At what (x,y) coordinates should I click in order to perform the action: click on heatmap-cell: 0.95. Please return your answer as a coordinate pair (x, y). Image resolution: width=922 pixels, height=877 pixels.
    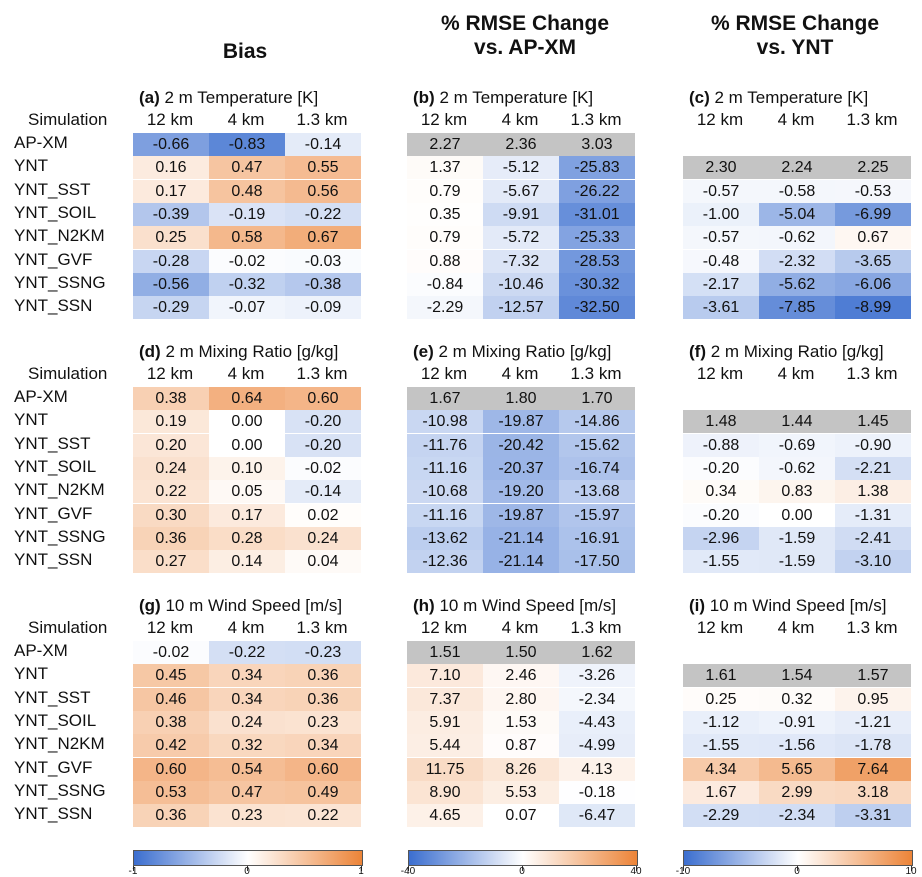
    Looking at the image, I should click on (873, 699).